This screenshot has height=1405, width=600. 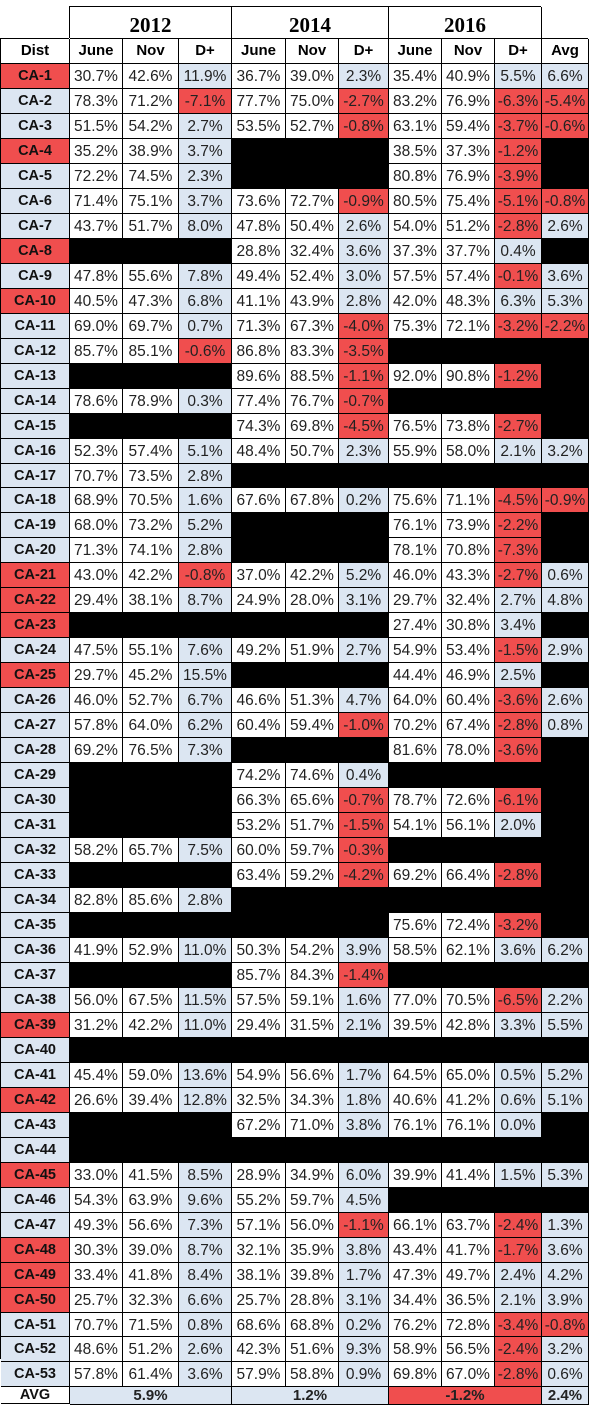 I want to click on district-label: CA-30, so click(x=35, y=800).